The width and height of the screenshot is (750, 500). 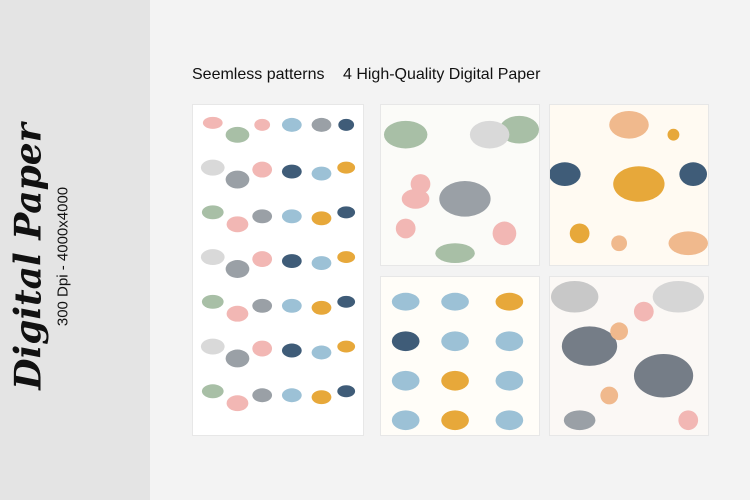 I want to click on blue-mustard-elephants-pattern, so click(x=460, y=356).